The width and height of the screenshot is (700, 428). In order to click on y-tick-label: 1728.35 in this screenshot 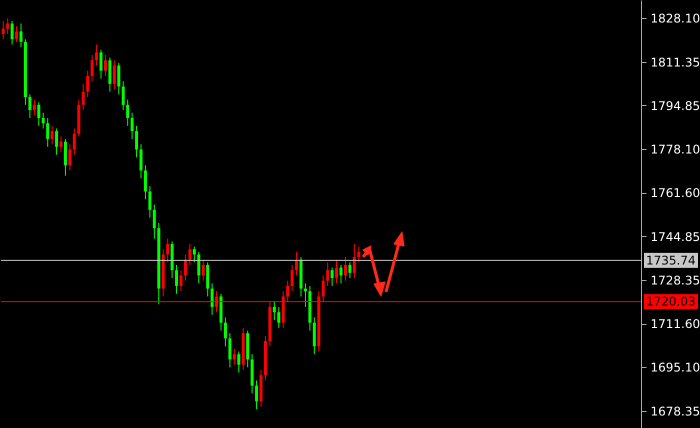, I will do `click(675, 280)`.